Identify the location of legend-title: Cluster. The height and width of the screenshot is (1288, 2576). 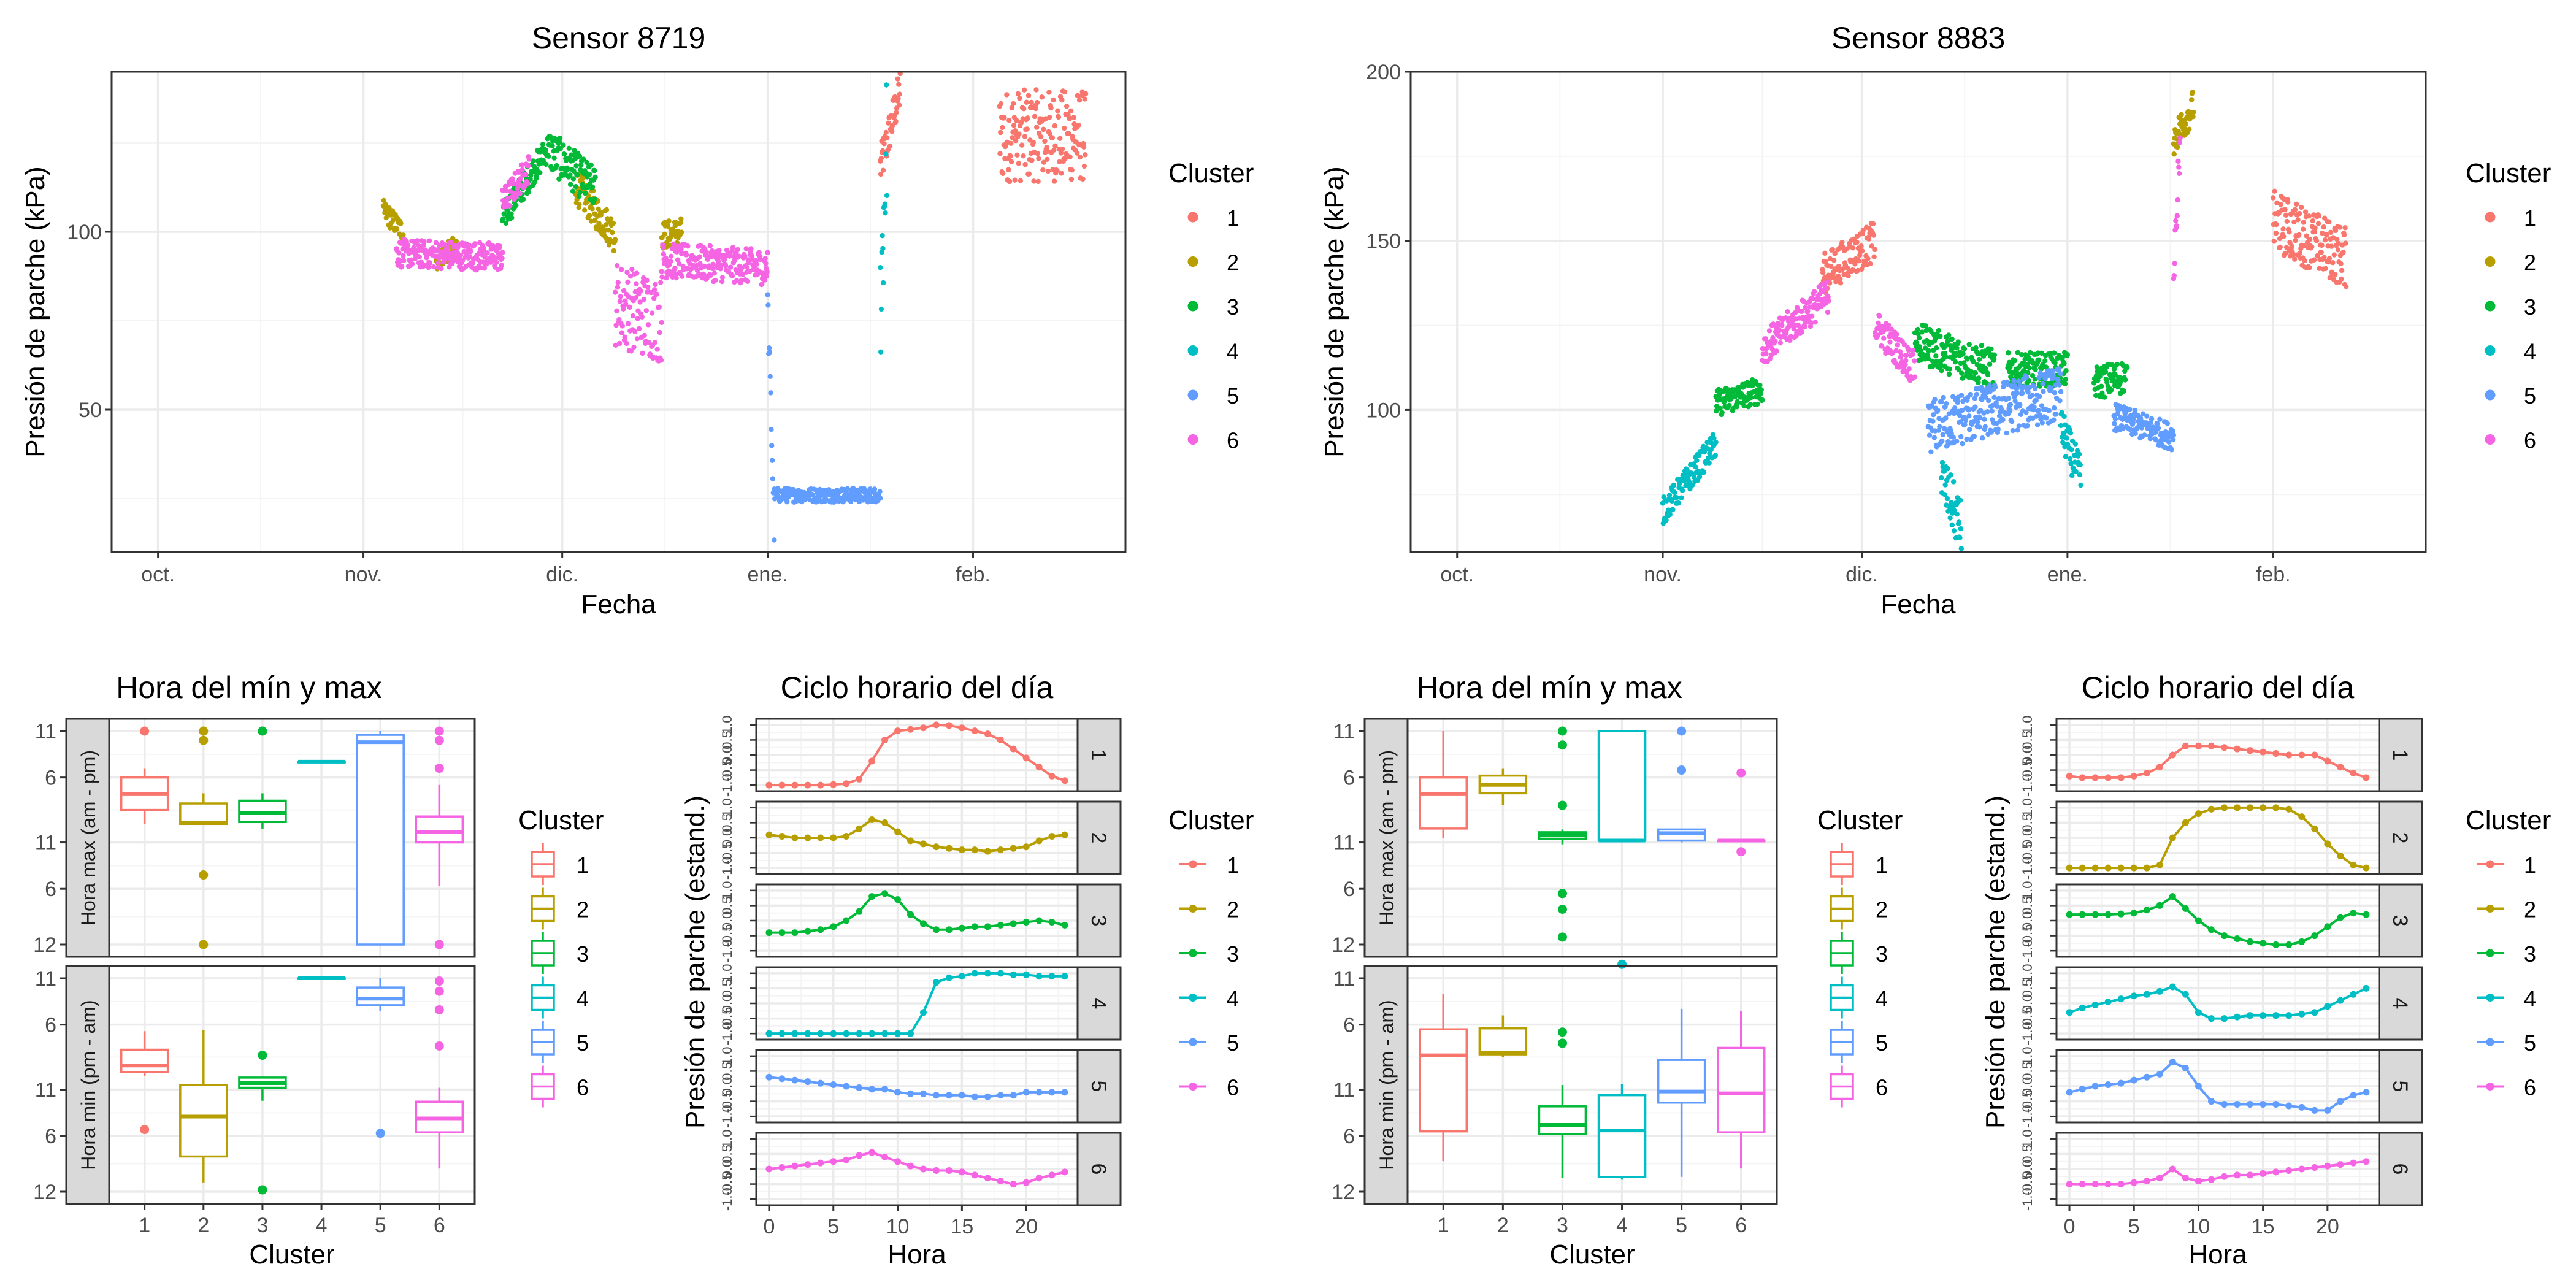
(2508, 173).